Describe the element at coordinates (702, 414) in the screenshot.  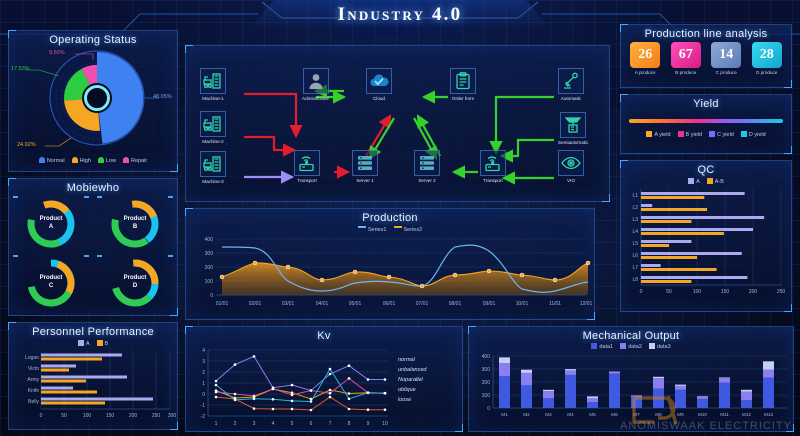
I see `svg-text: M10` at that location.